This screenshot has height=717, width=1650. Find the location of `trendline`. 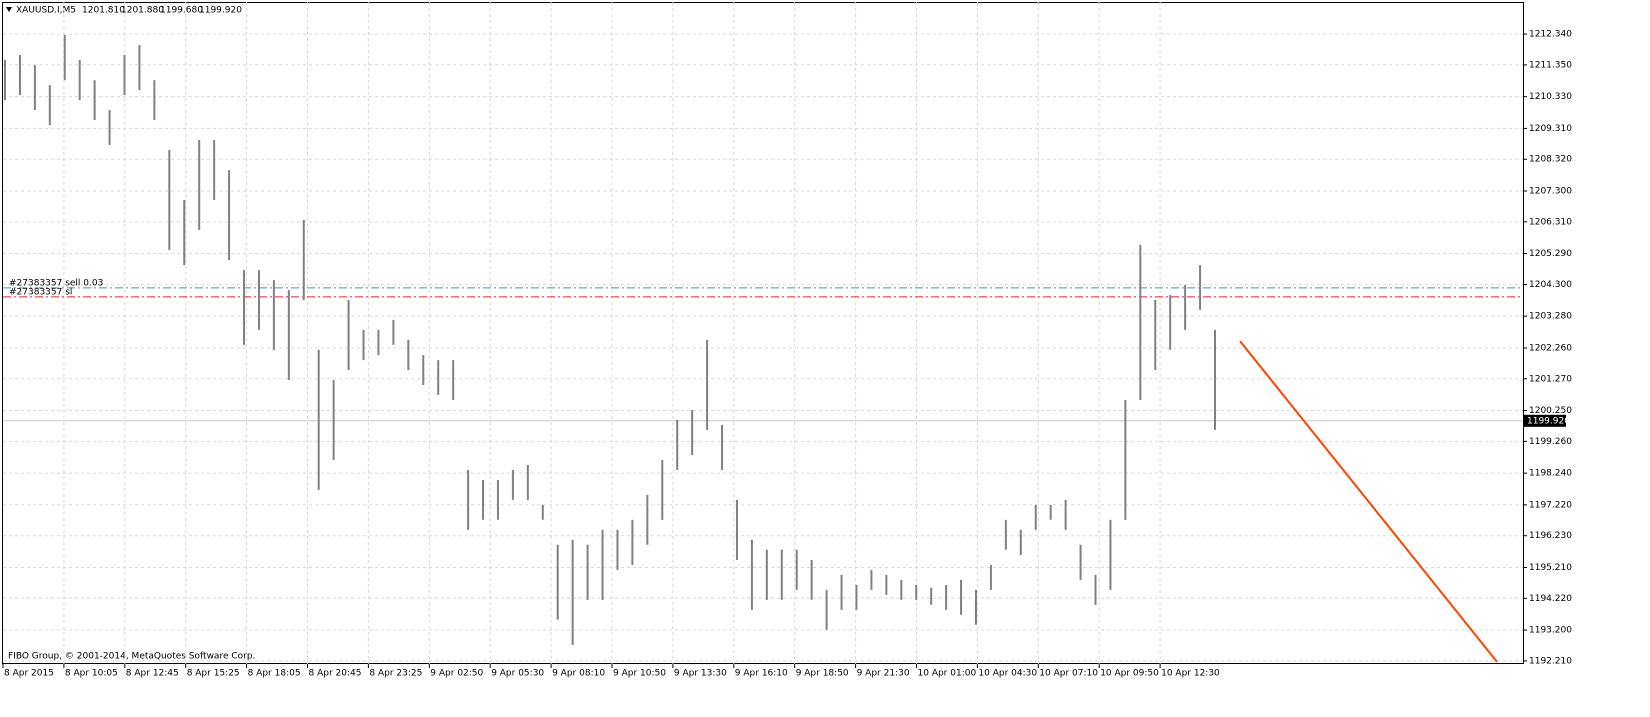

trendline is located at coordinates (1368, 501).